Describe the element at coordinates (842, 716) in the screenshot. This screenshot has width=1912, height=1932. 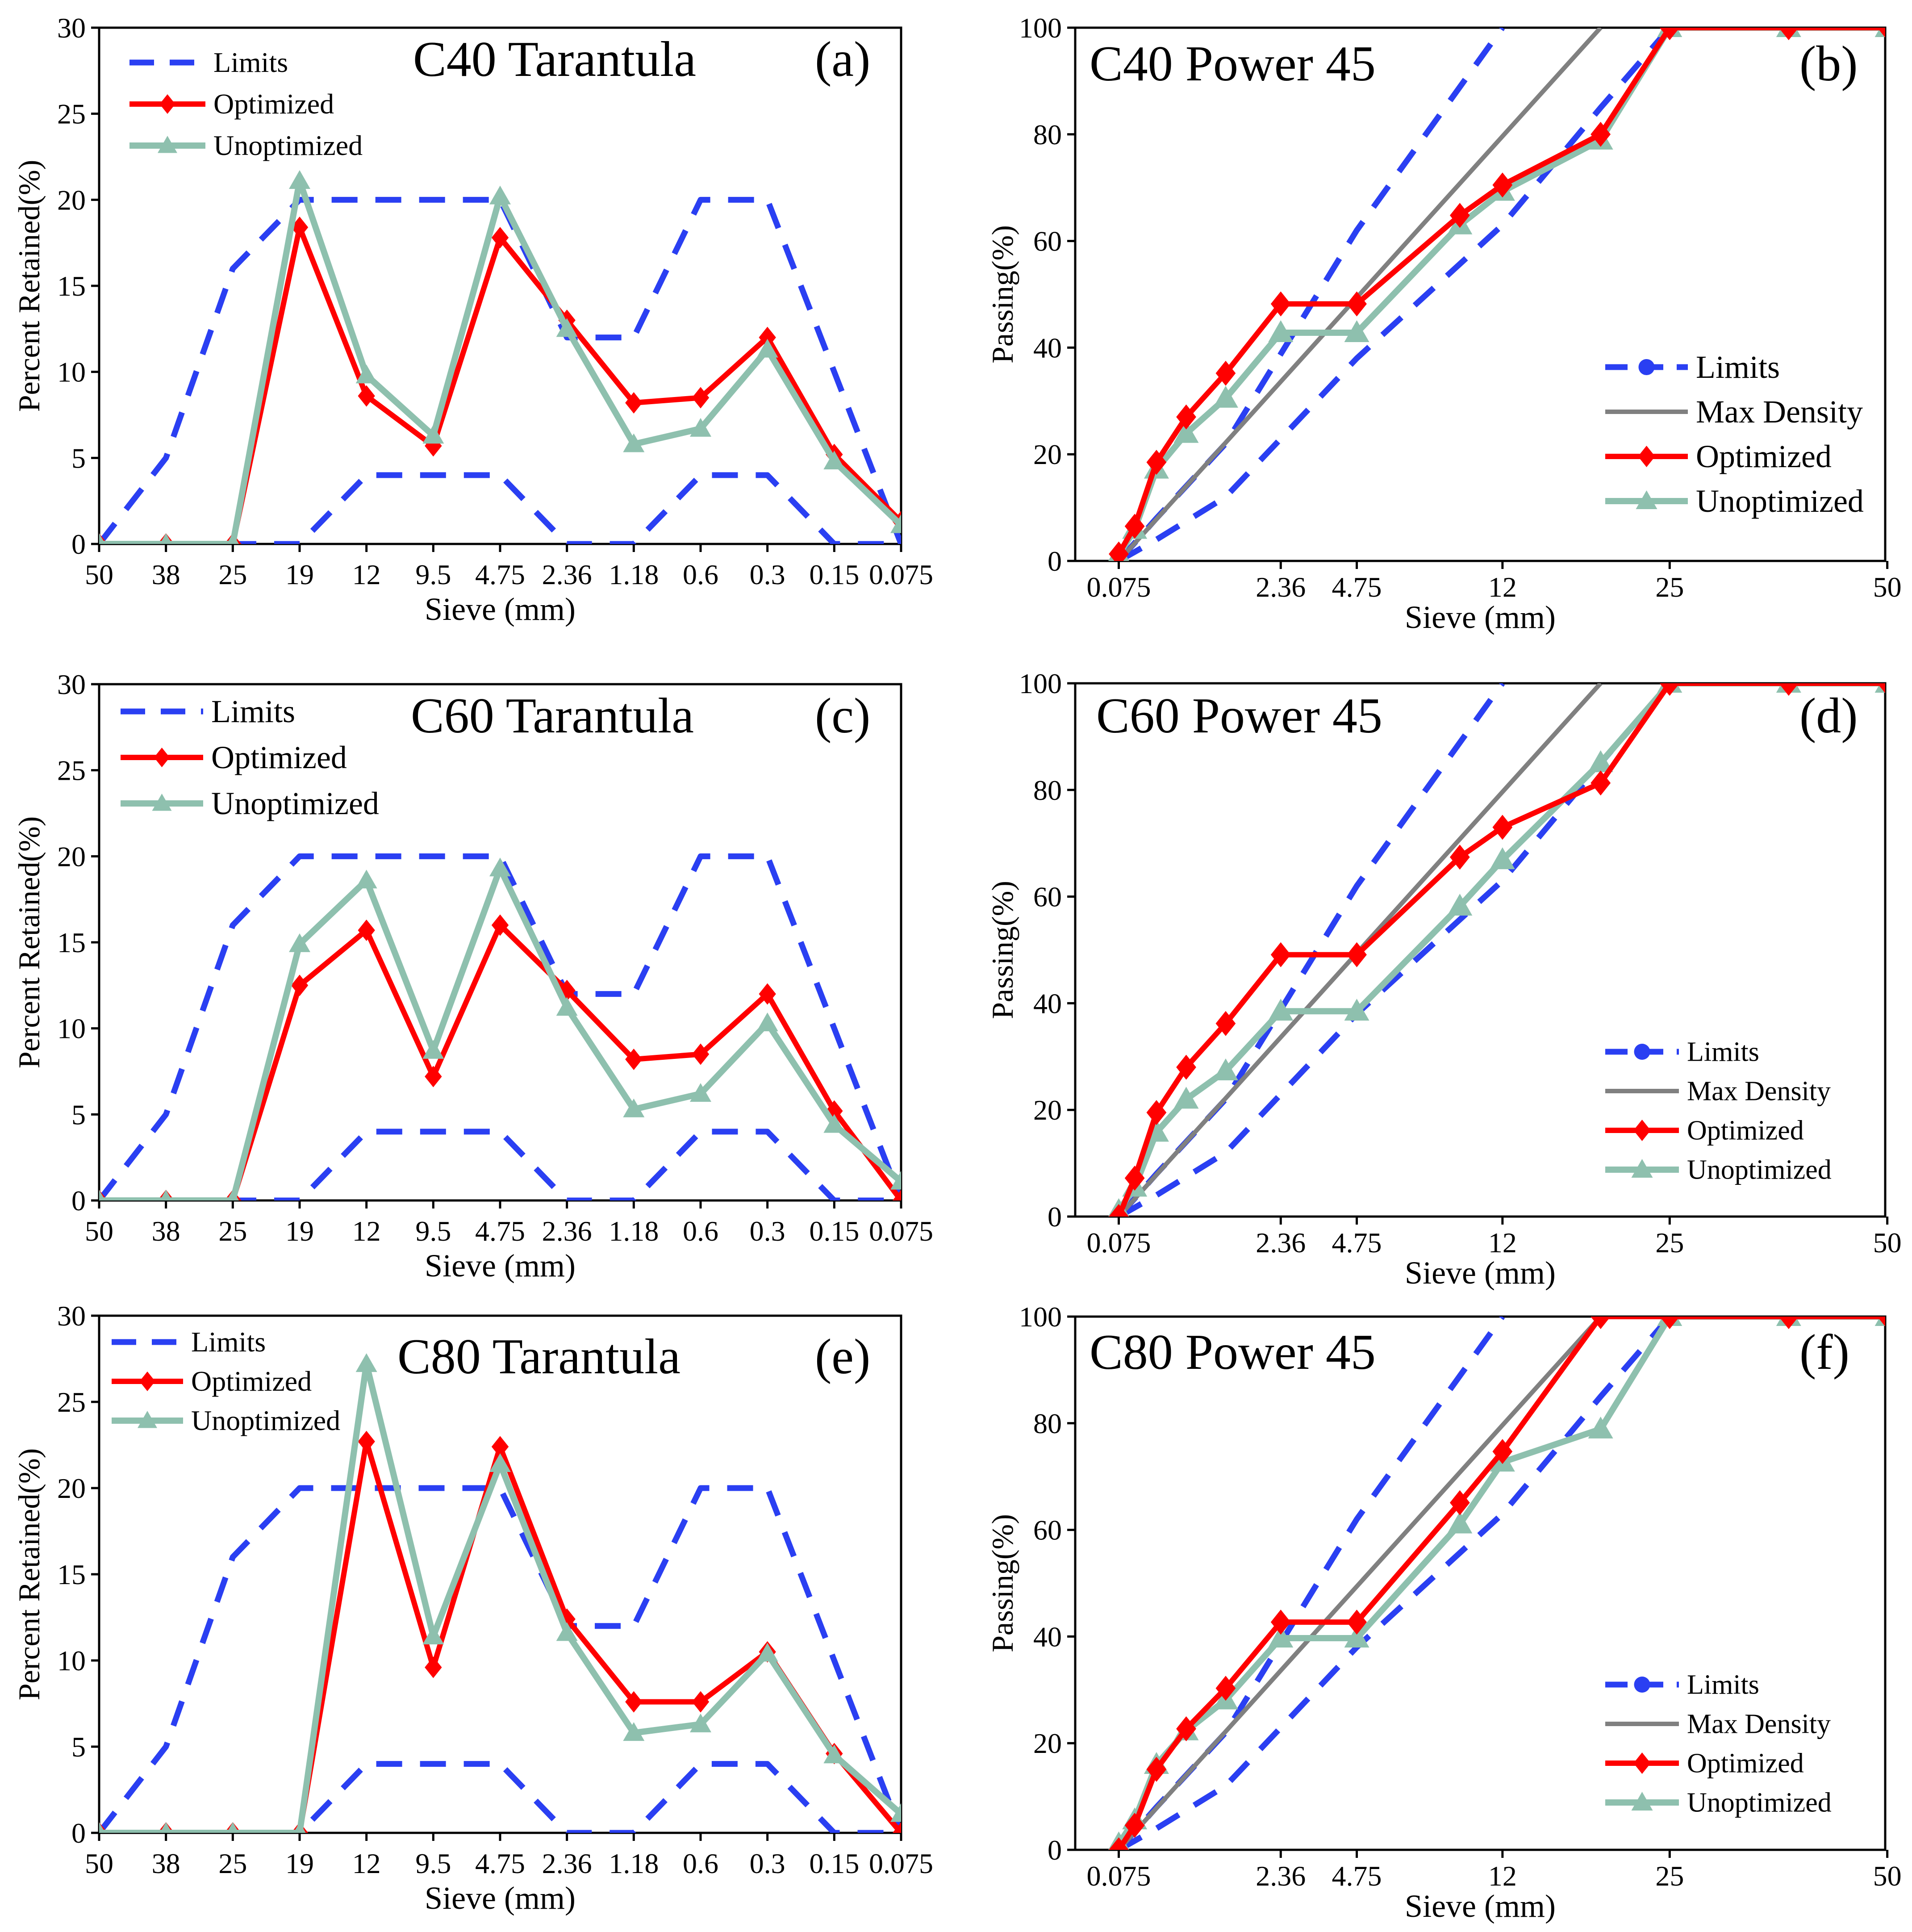
I see `panel-letter: (c)` at that location.